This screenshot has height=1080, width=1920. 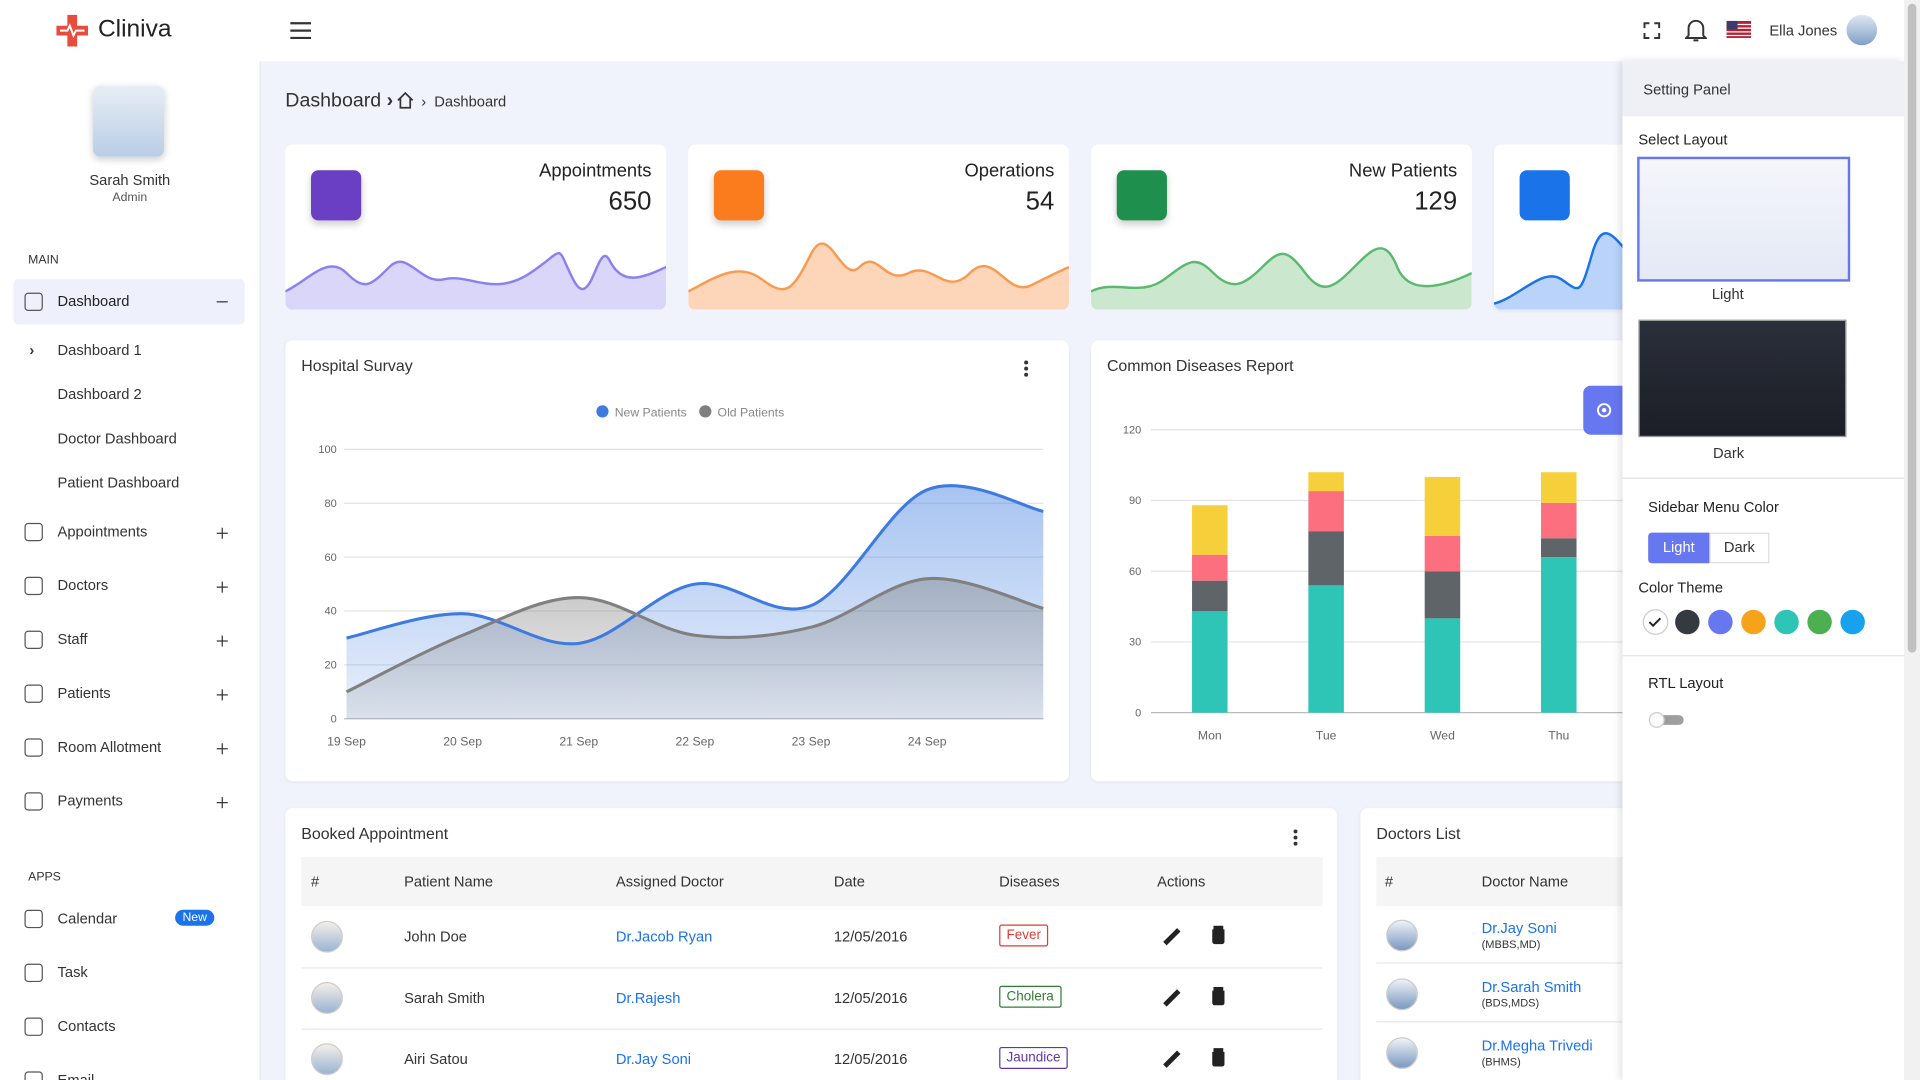 I want to click on panel-header, so click(x=1763, y=89).